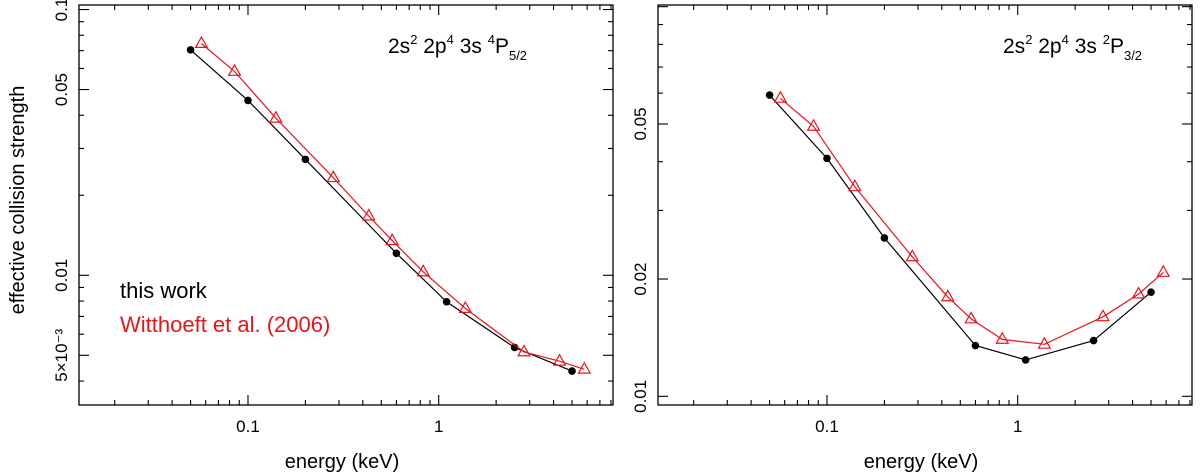 This screenshot has height=476, width=1200. Describe the element at coordinates (457, 47) in the screenshot. I see `left-panel-title: 2s2 2p4 3s 4P5/2` at that location.